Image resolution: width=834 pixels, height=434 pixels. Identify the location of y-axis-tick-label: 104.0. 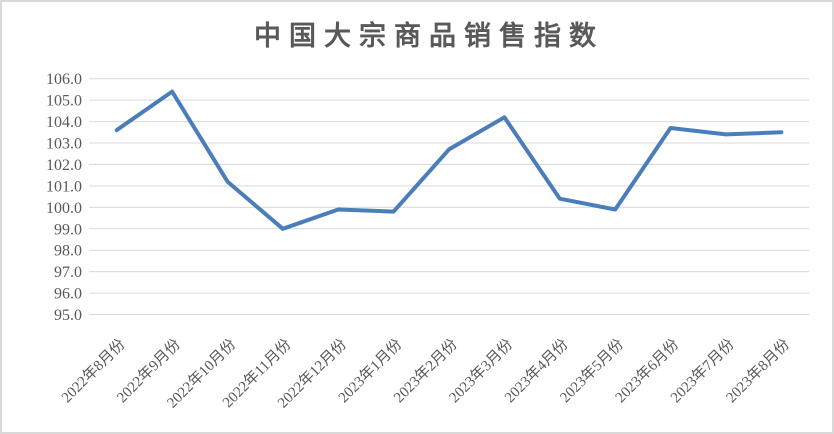
(64, 122).